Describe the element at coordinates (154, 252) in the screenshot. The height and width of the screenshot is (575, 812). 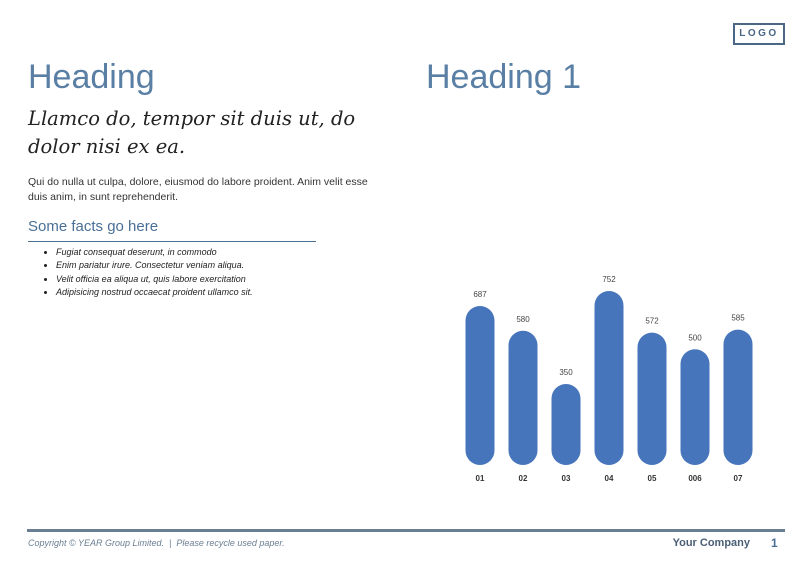
I see `fact-item: Fugiat consequat deserunt, in commodo` at that location.